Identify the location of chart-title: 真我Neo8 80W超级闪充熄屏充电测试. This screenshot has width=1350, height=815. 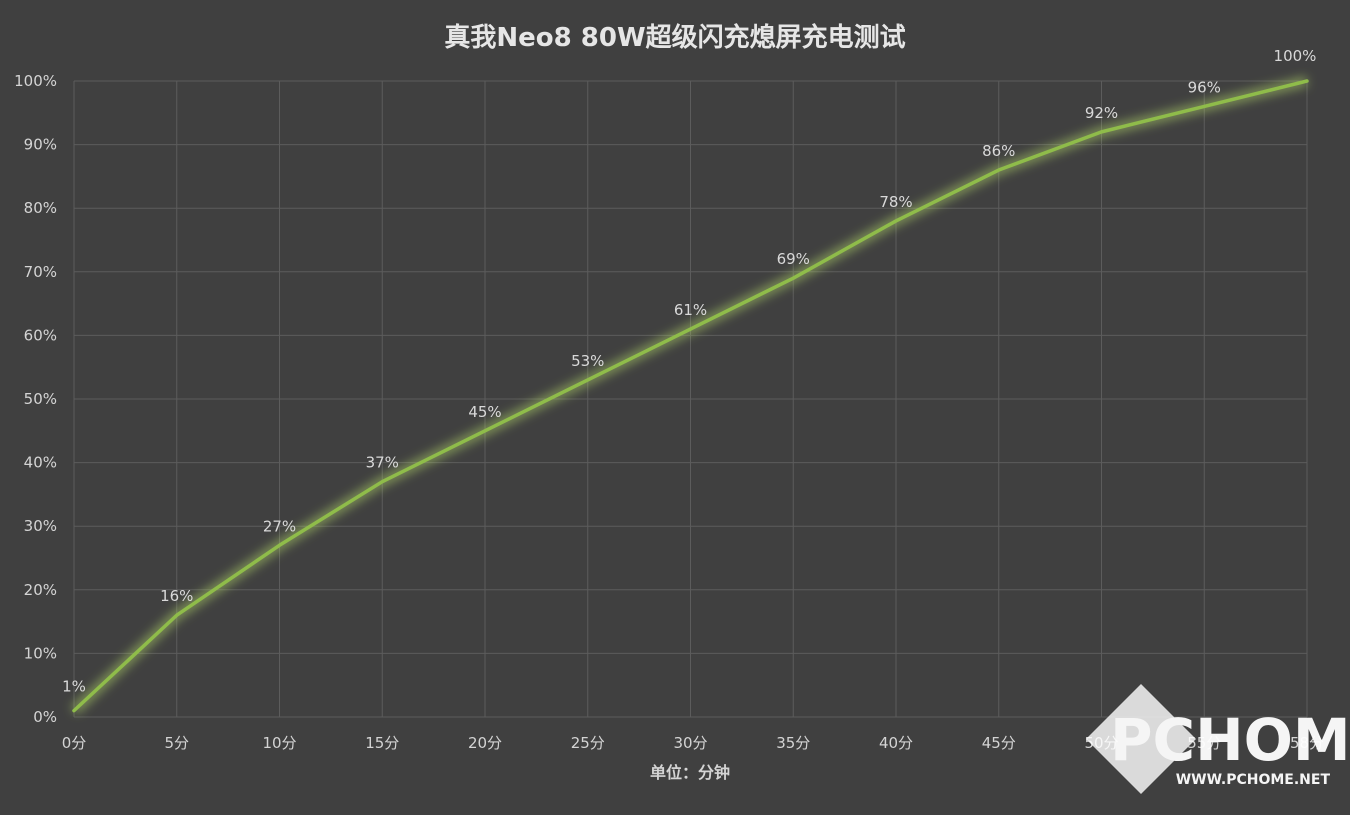
(674, 37).